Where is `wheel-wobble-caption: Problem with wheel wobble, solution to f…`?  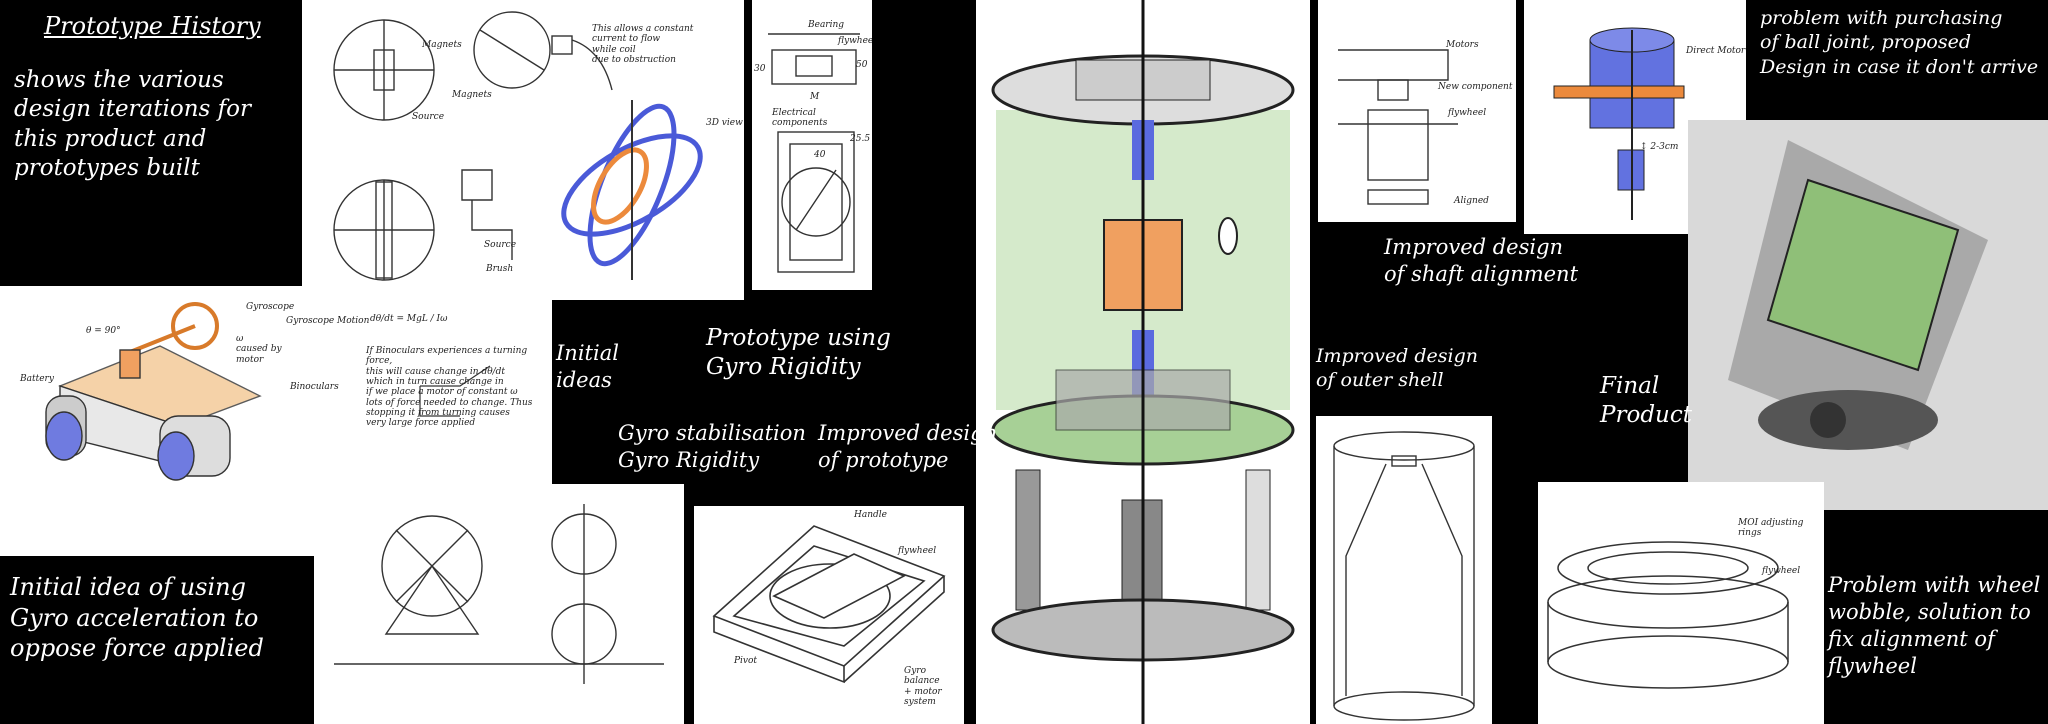
wheel-wobble-caption: Problem with wheel wobble, solution to f… is located at coordinates (1934, 625).